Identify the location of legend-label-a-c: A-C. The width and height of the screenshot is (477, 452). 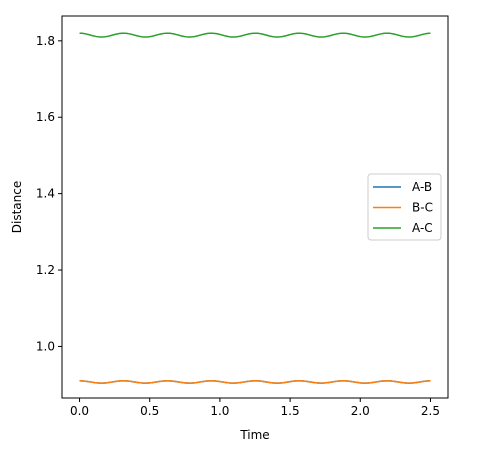
(422, 228).